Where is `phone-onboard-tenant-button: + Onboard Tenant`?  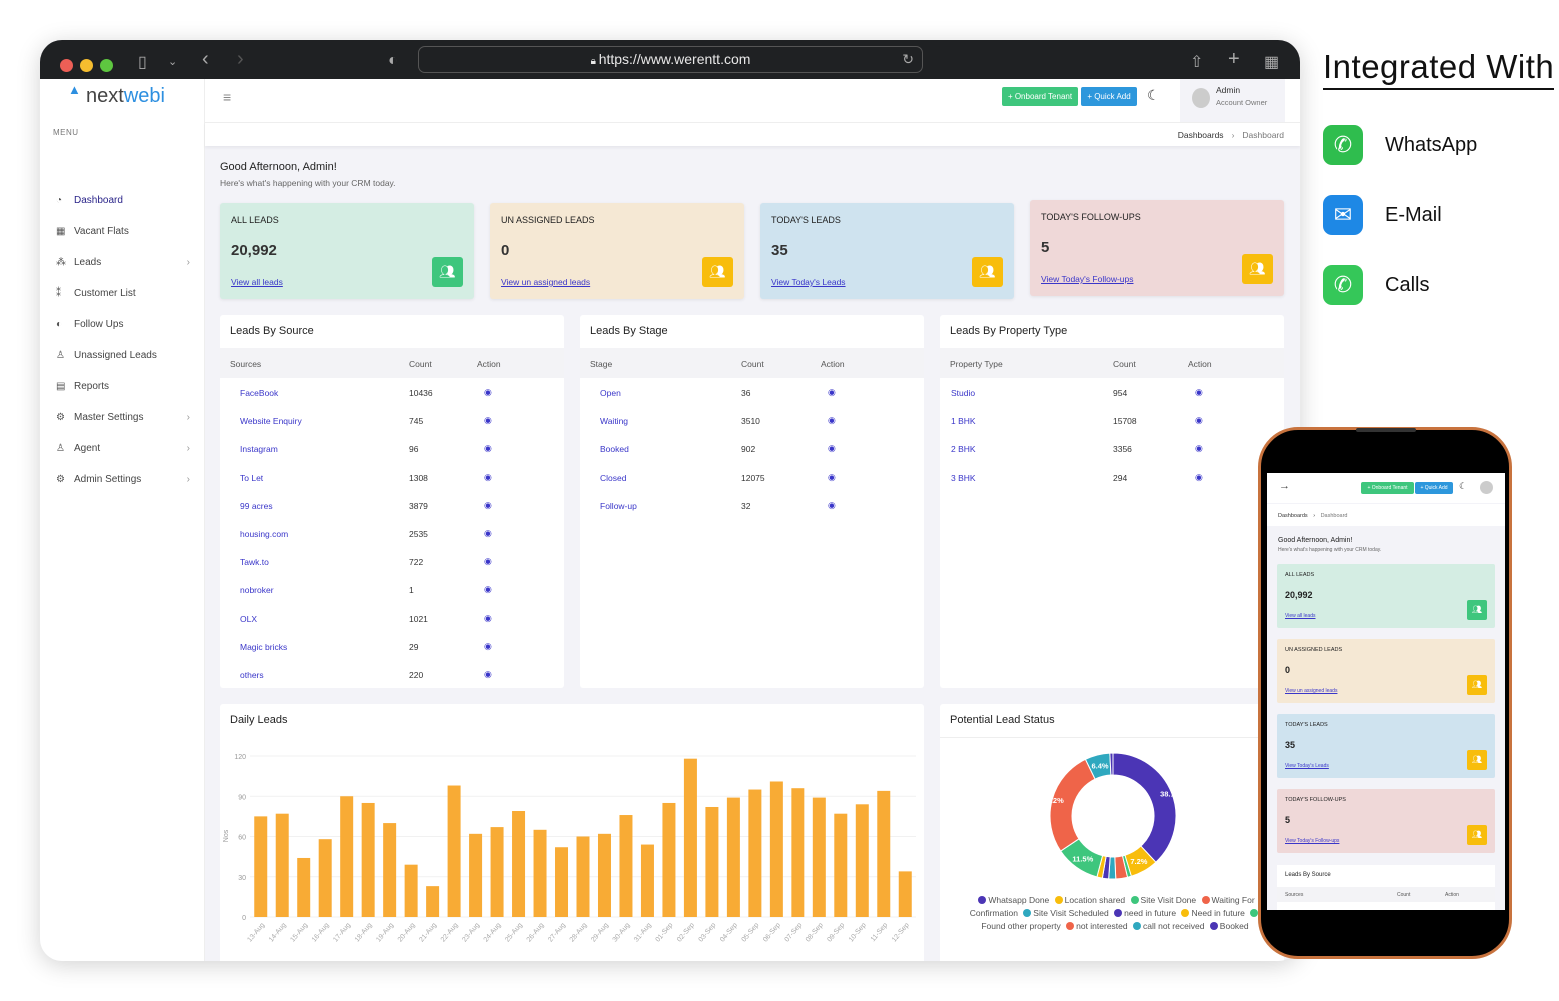
phone-onboard-tenant-button: + Onboard Tenant is located at coordinates (1387, 488).